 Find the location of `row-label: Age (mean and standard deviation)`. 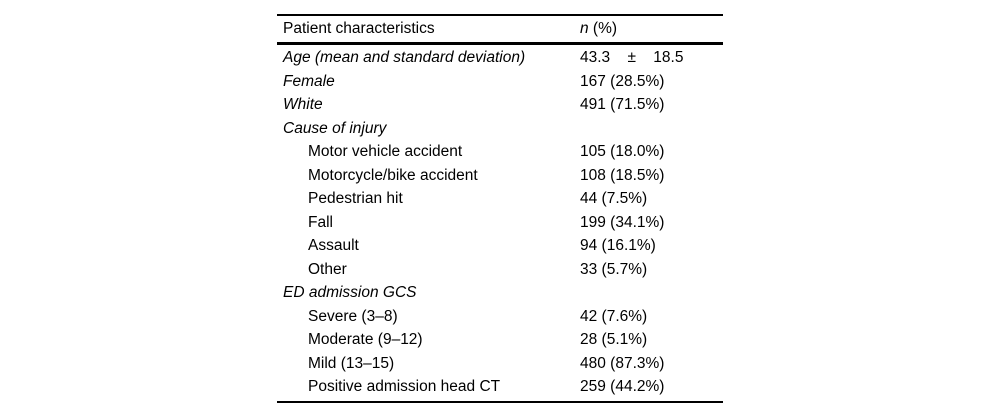

row-label: Age (mean and standard deviation) is located at coordinates (404, 57).